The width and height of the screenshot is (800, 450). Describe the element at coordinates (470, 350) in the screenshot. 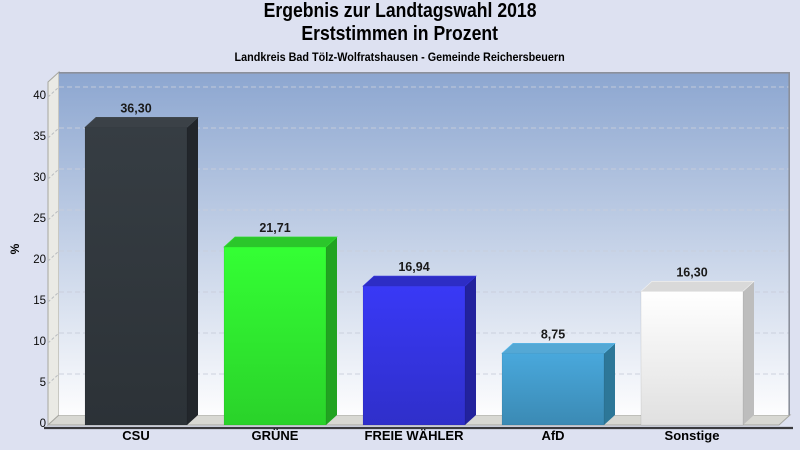

I see `bar-side-freie-w-hler` at that location.